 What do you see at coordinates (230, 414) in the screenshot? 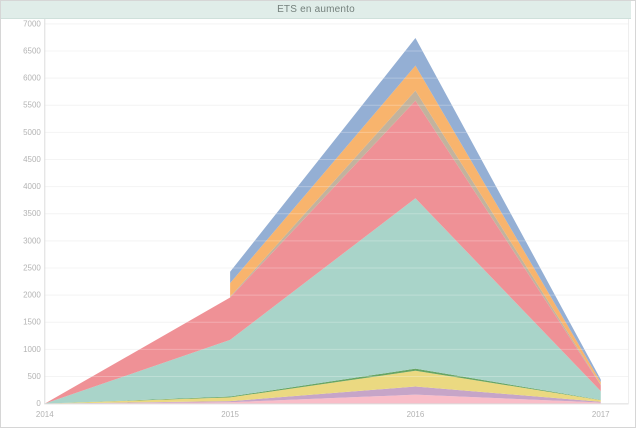
I see `x-axis-tick-label: 2015` at bounding box center [230, 414].